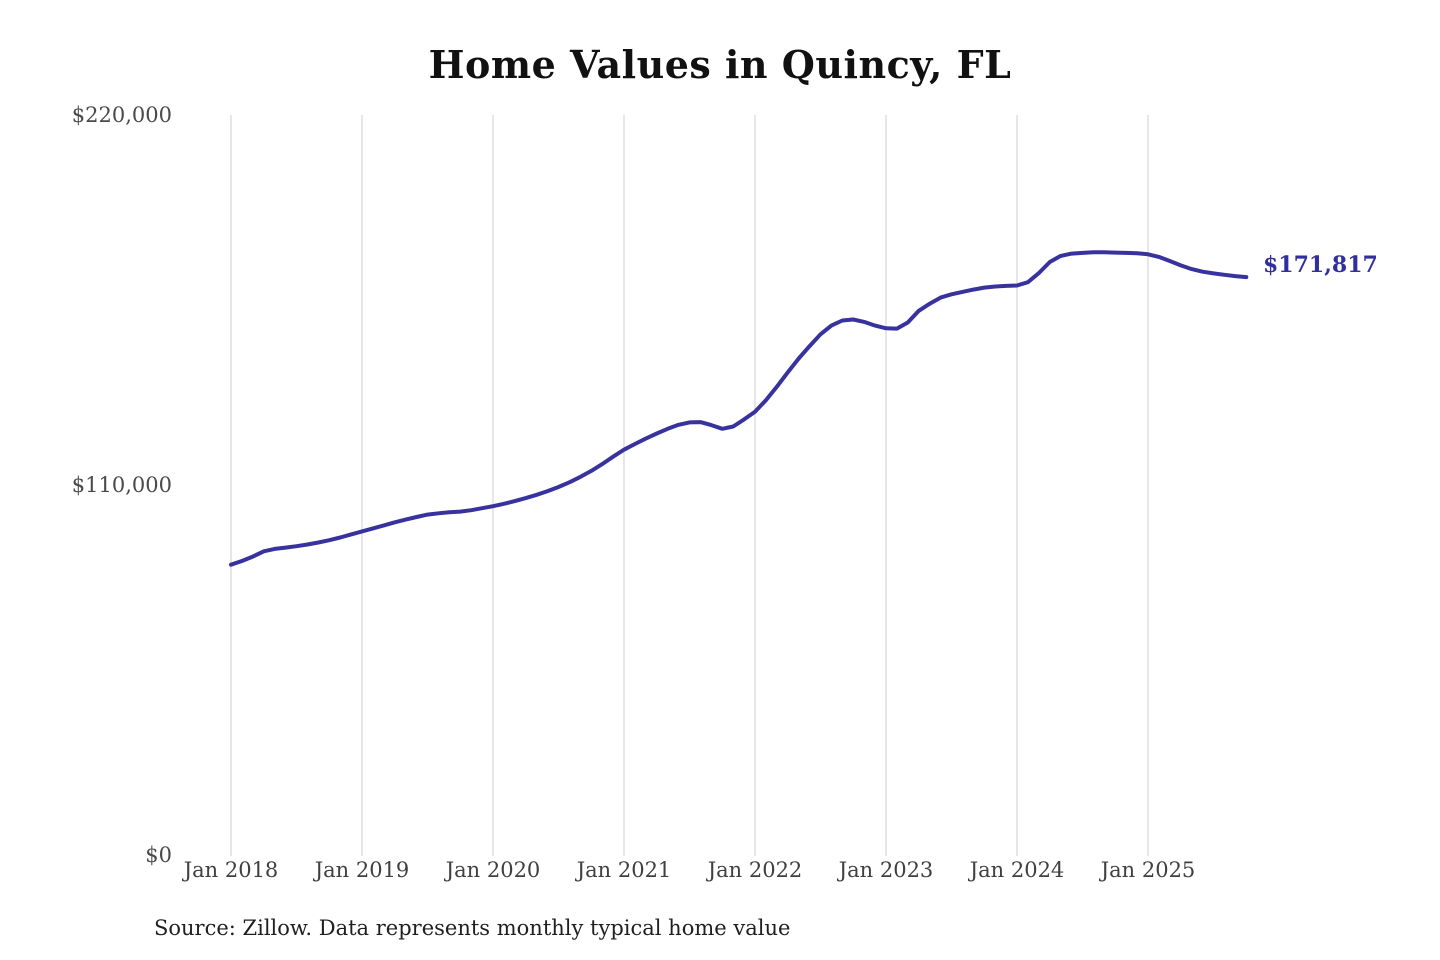 The width and height of the screenshot is (1440, 960). I want to click on x-tick-label: Jan 2025, so click(1148, 870).